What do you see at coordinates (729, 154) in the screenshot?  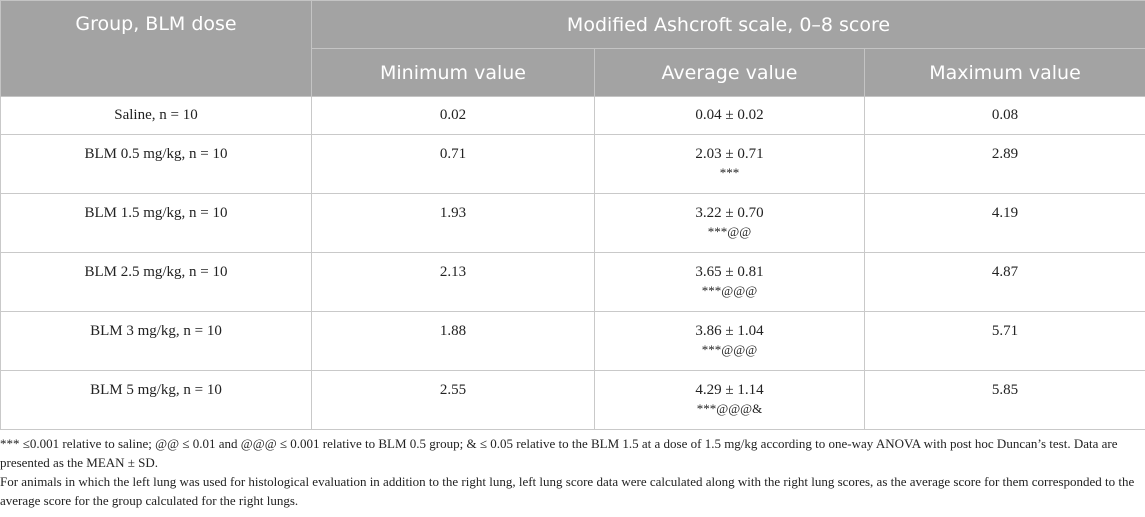 I see `avg-value: 2.03 ± 0.71` at bounding box center [729, 154].